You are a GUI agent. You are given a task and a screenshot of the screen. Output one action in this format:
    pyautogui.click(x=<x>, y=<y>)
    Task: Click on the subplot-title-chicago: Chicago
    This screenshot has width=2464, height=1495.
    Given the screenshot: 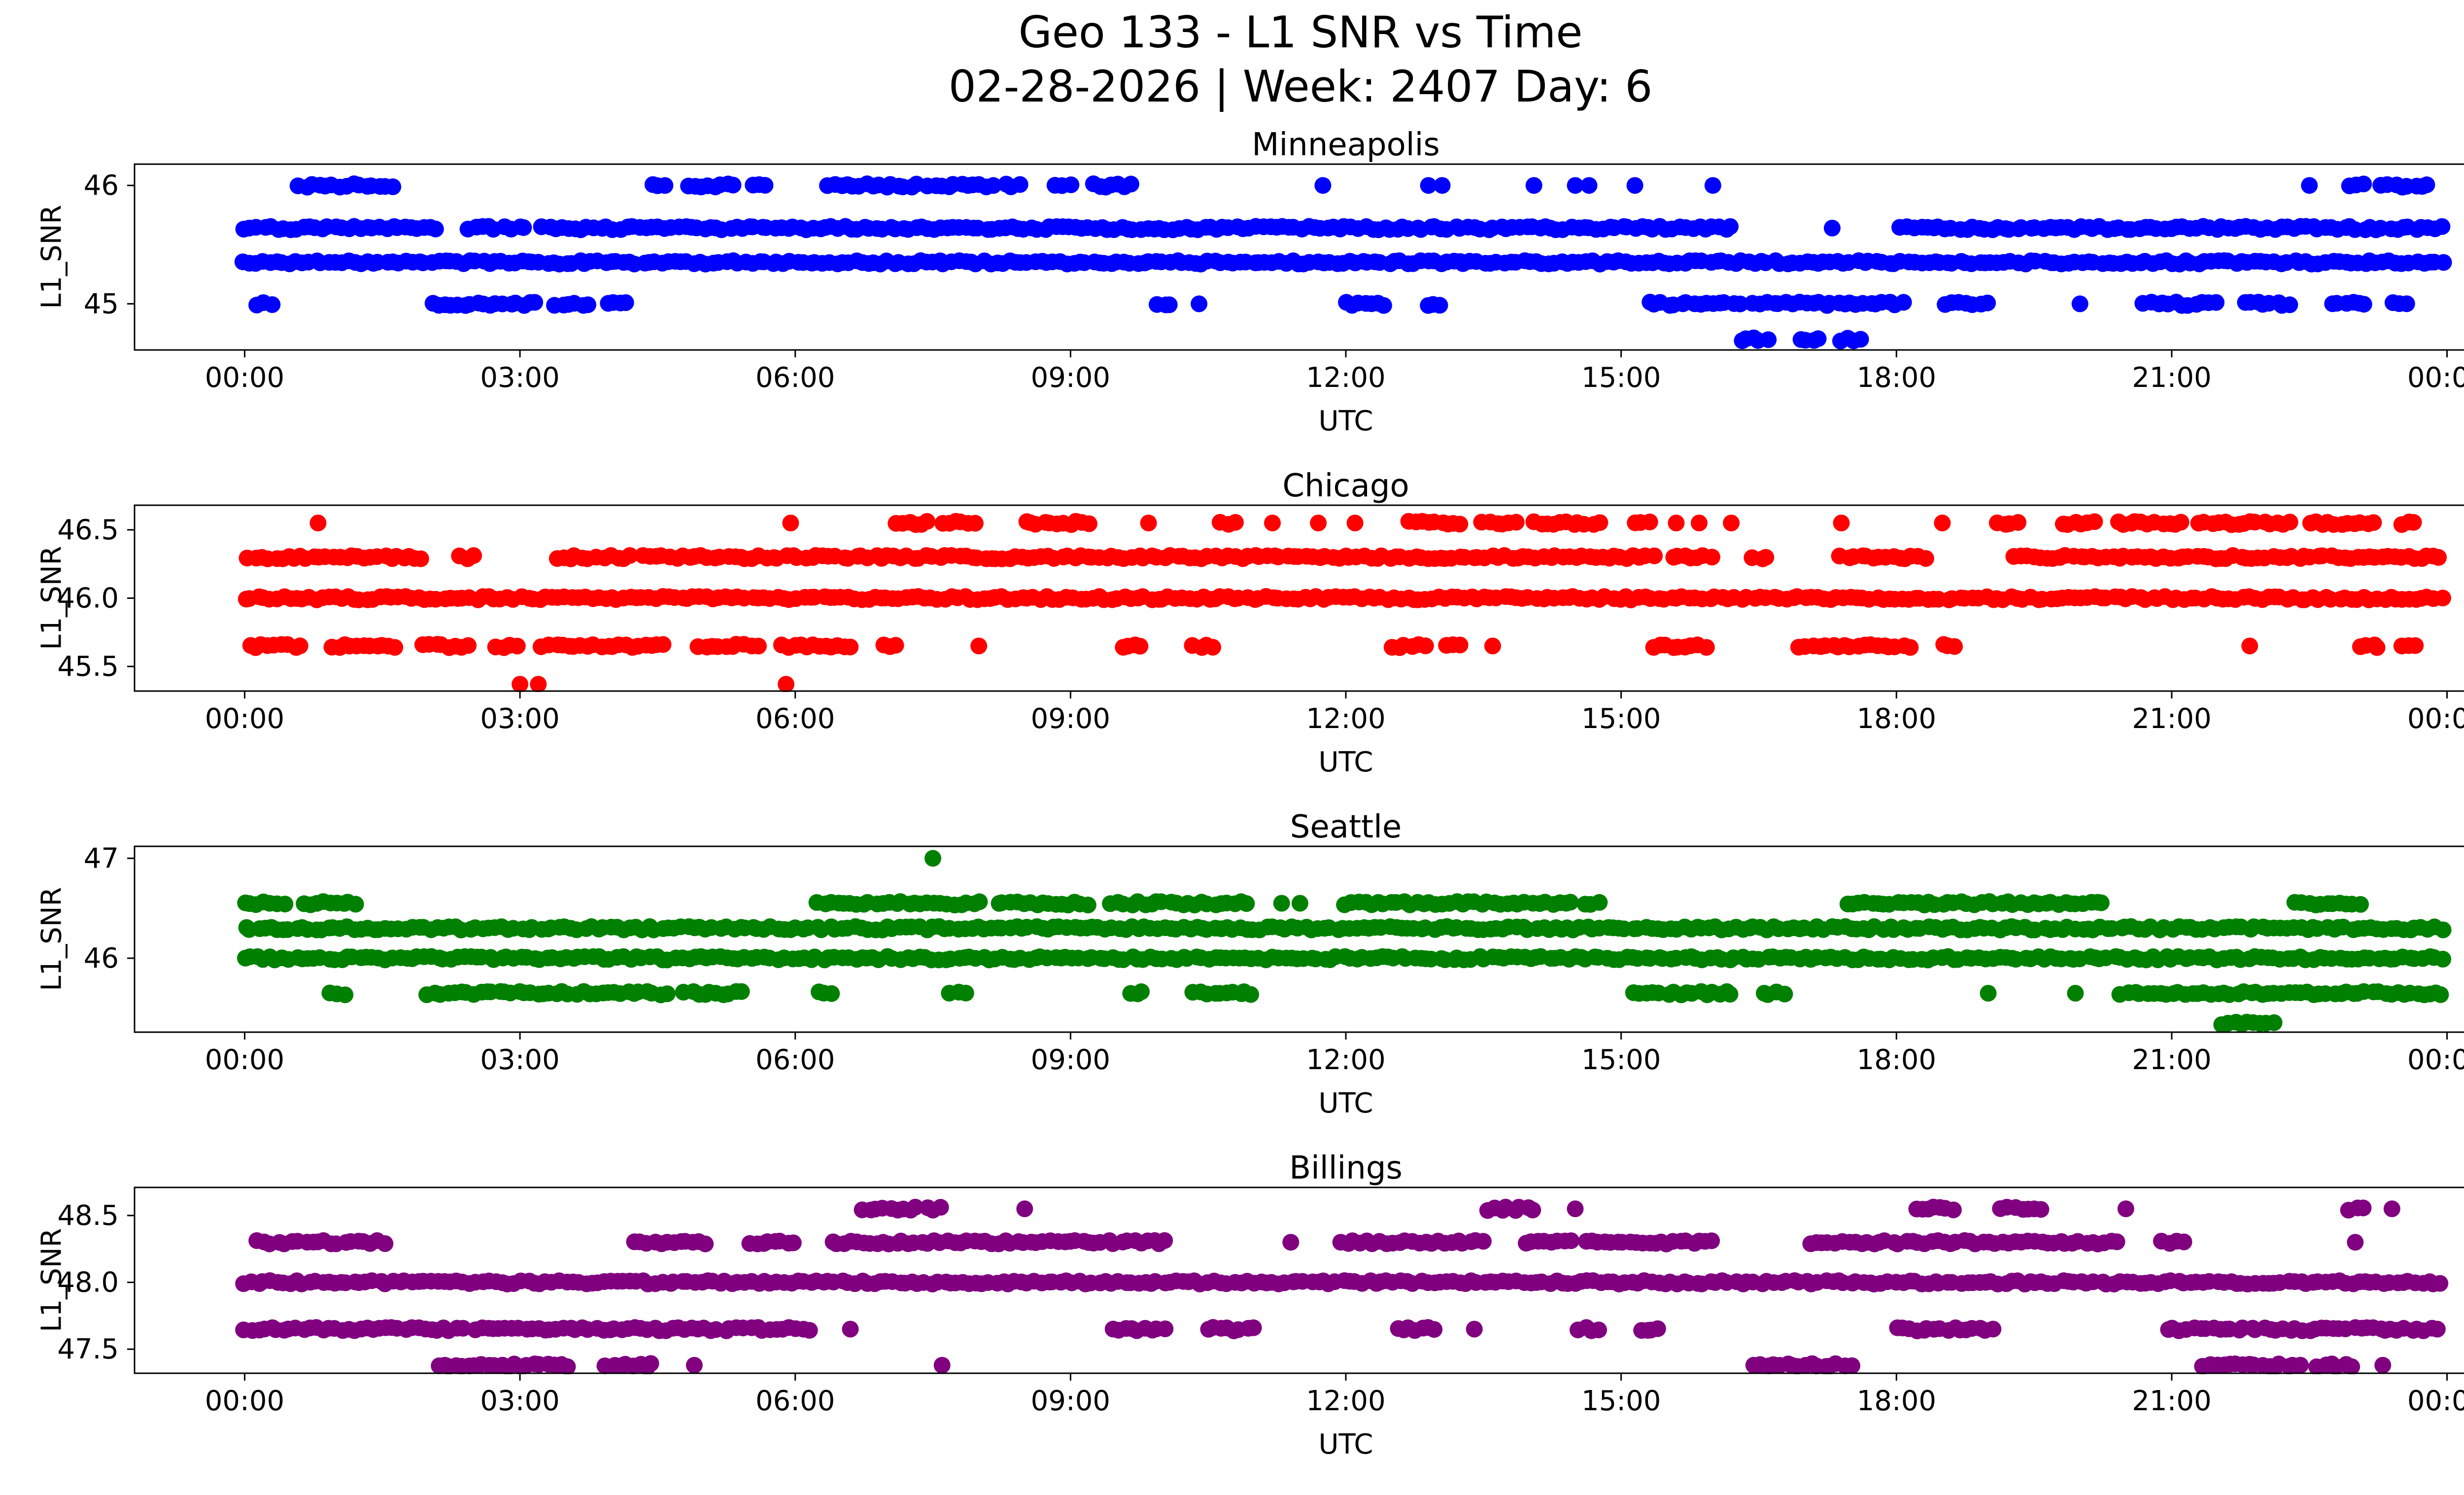 What is the action you would take?
    pyautogui.click(x=1345, y=486)
    